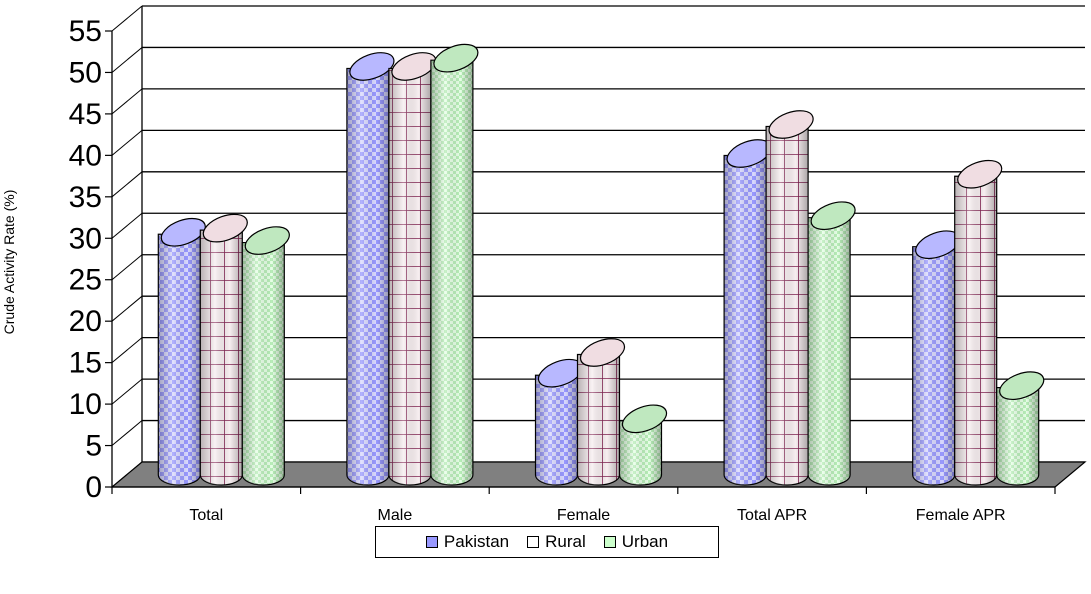  I want to click on y-tick-label-50: 50, so click(85, 72).